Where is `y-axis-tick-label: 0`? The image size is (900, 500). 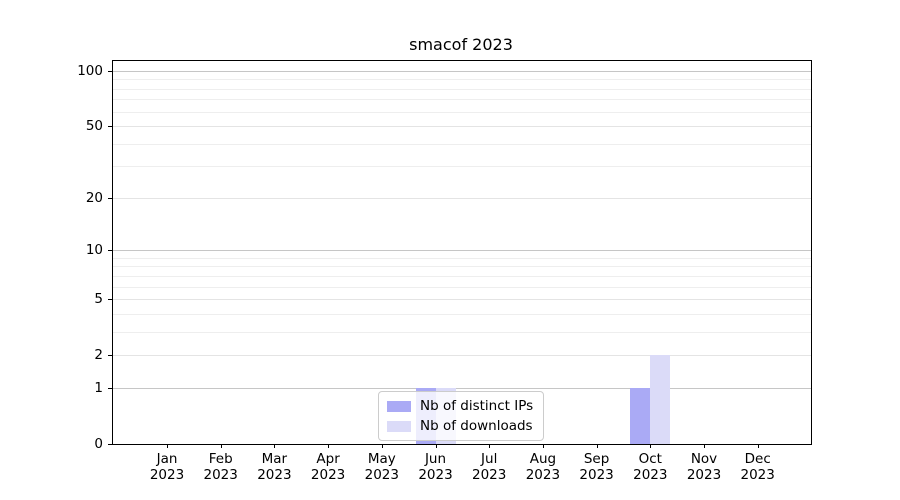
y-axis-tick-label: 0 is located at coordinates (98, 444).